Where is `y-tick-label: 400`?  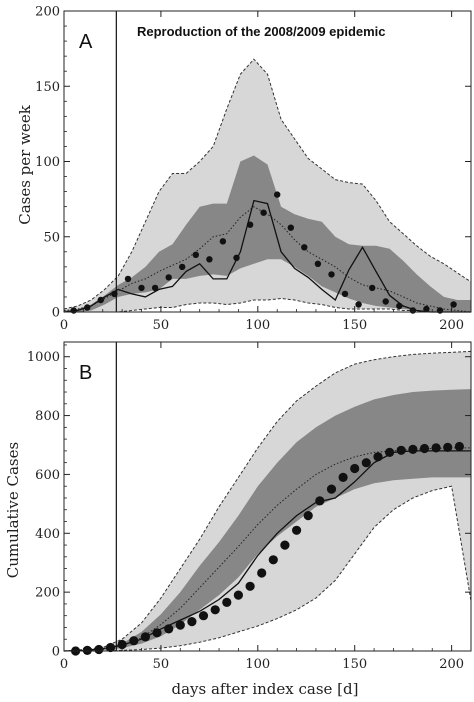 y-tick-label: 400 is located at coordinates (47, 534).